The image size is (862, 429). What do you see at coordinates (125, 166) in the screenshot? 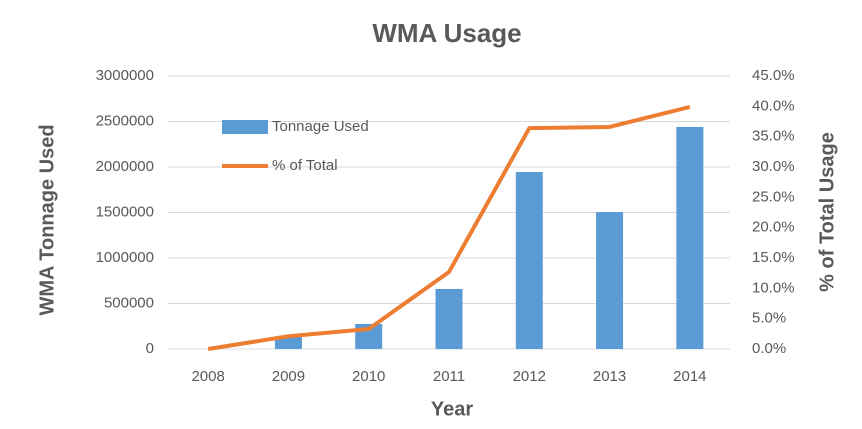
I see `y-tick-label: 2000000` at bounding box center [125, 166].